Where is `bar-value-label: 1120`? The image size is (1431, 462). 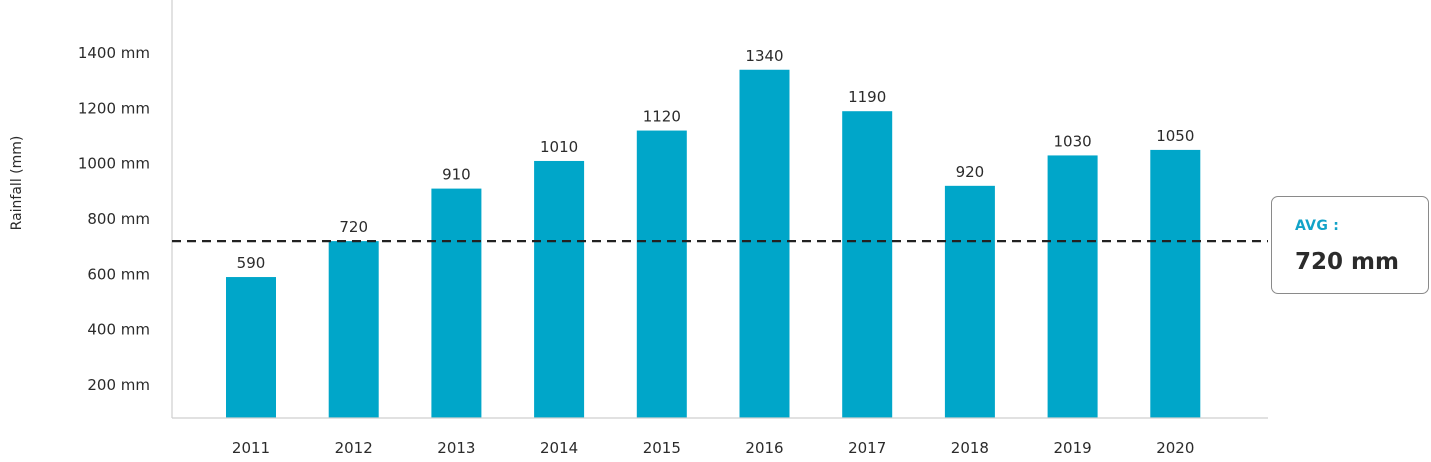
bar-value-label: 1120 is located at coordinates (662, 117).